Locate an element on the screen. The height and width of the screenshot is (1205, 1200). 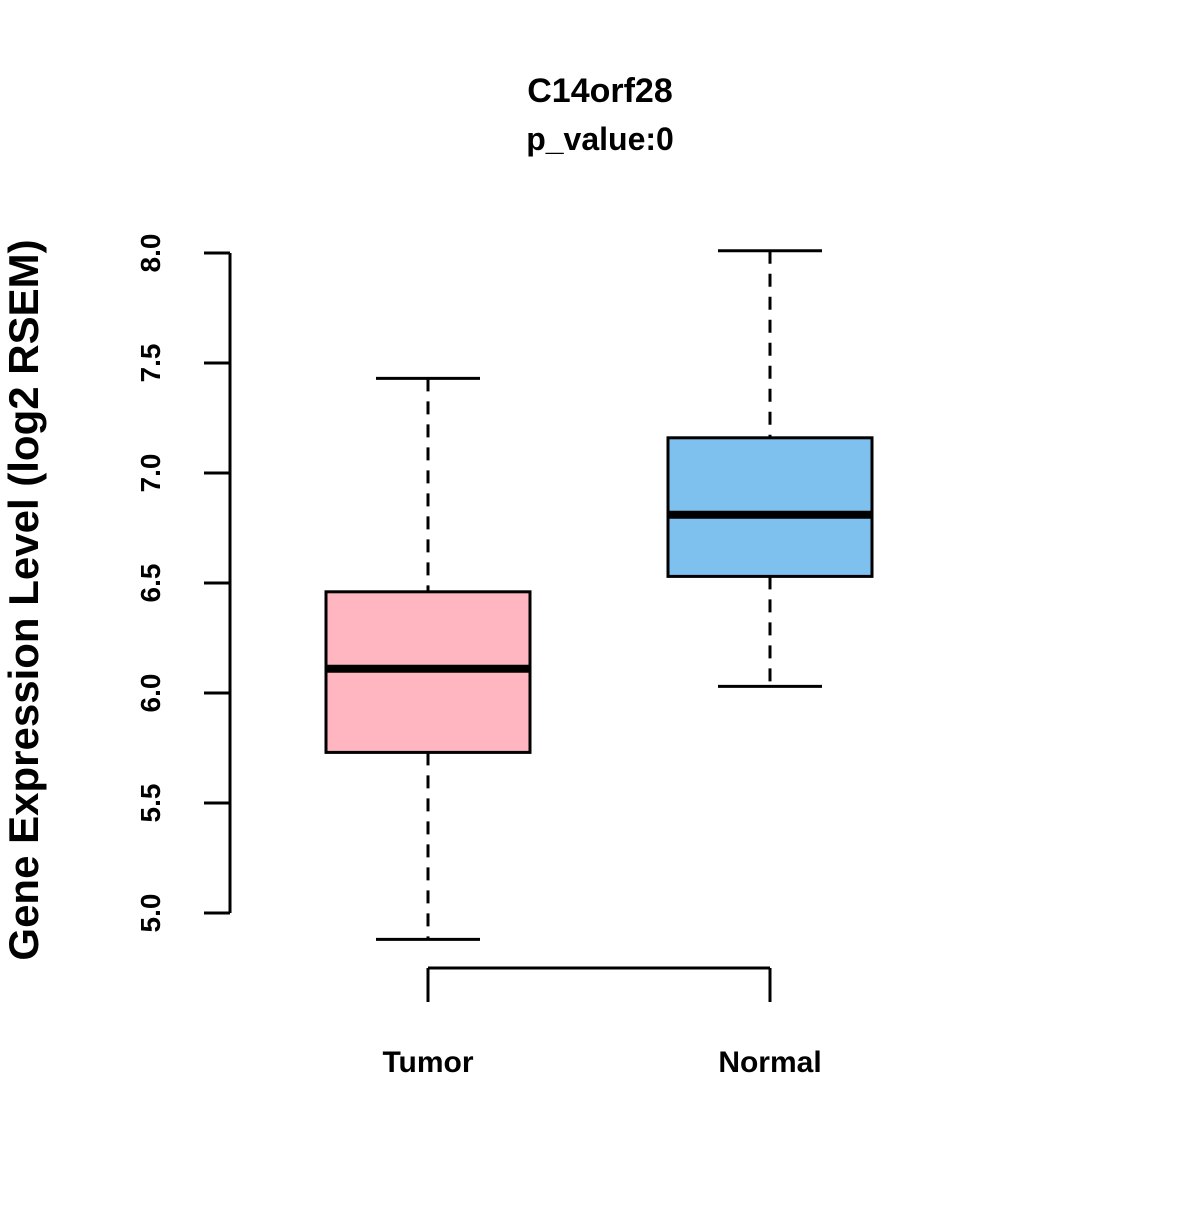
y-tick-label: 6.5 is located at coordinates (150, 583).